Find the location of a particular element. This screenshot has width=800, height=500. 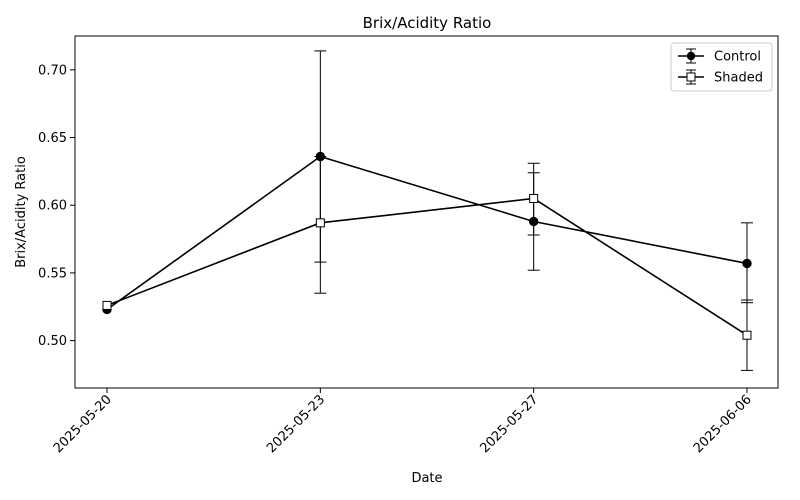

y-axis: 0.50 0.55 0.60 0.65 0.70 is located at coordinates (56, 206).